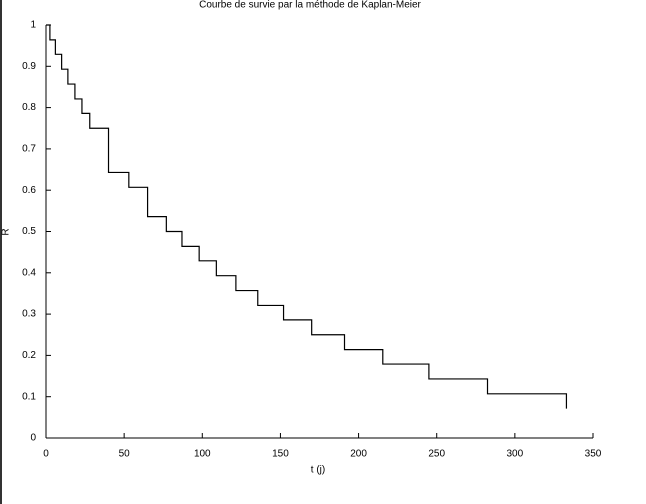 The width and height of the screenshot is (646, 504). I want to click on y-tick-label: 0.1, so click(29, 396).